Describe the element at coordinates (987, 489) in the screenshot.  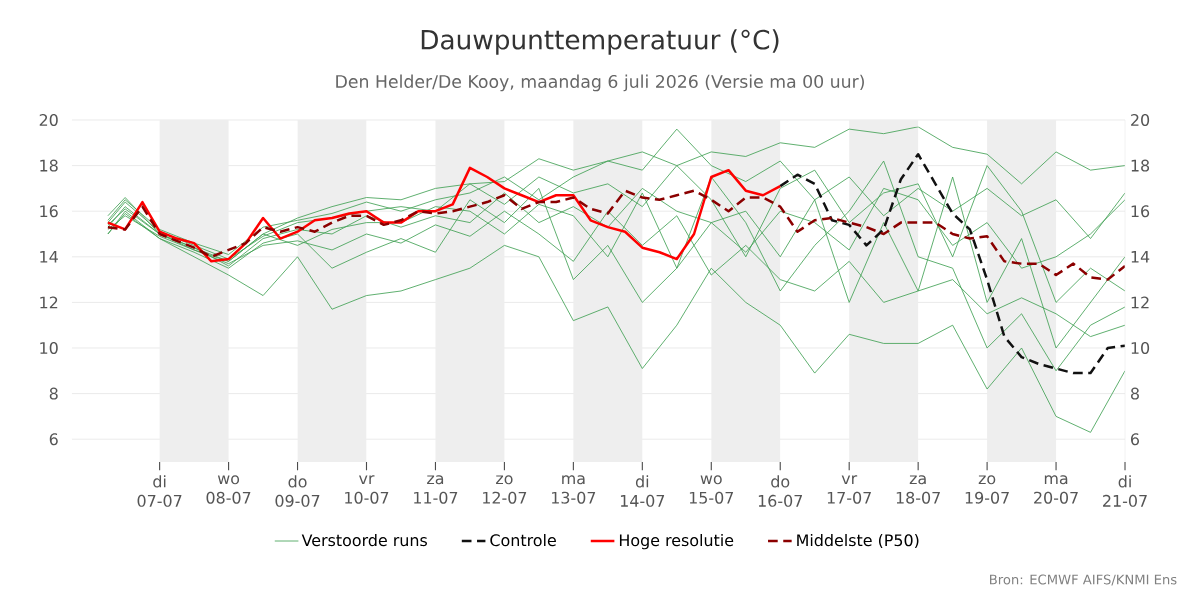
I see `x-tick-label: zo 19-07` at that location.